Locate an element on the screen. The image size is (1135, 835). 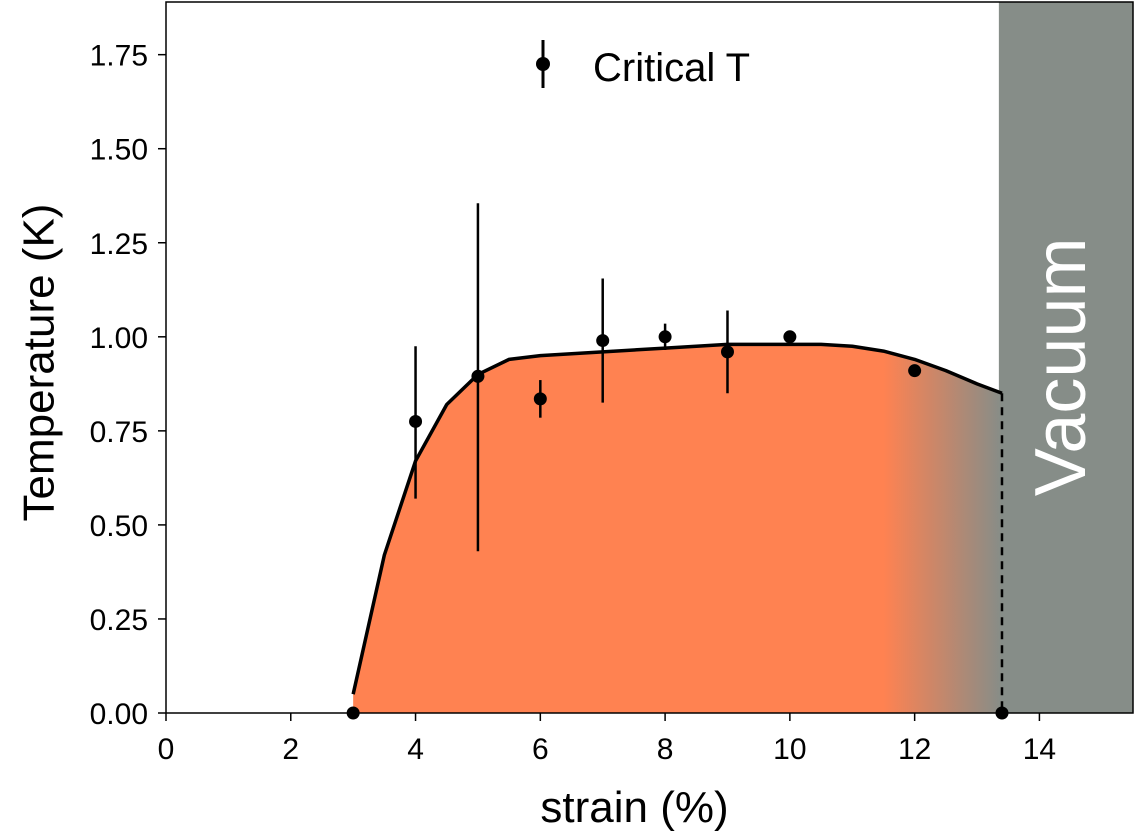
y-tick-label: 0.50 is located at coordinates (119, 526).